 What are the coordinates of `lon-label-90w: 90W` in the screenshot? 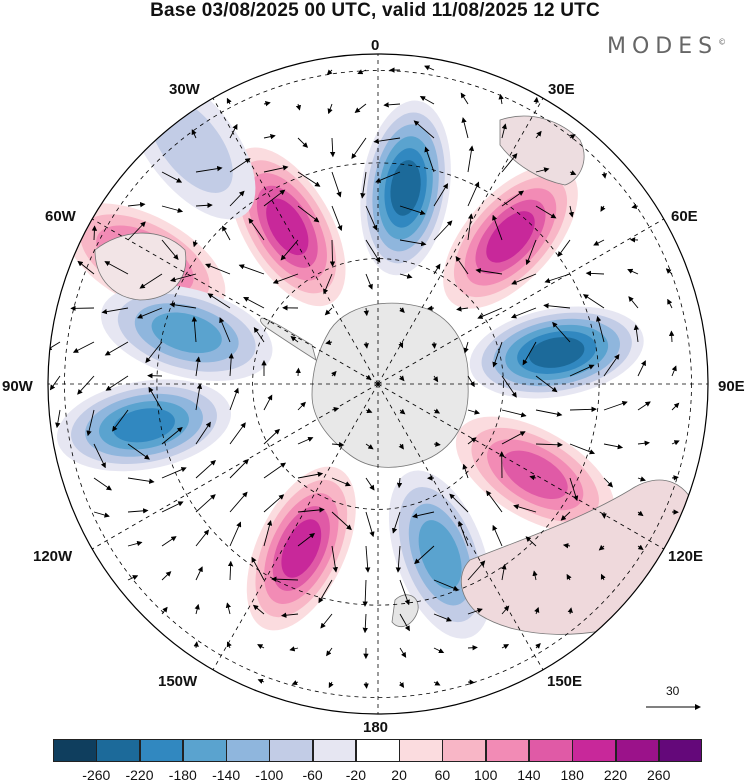 It's located at (17, 386).